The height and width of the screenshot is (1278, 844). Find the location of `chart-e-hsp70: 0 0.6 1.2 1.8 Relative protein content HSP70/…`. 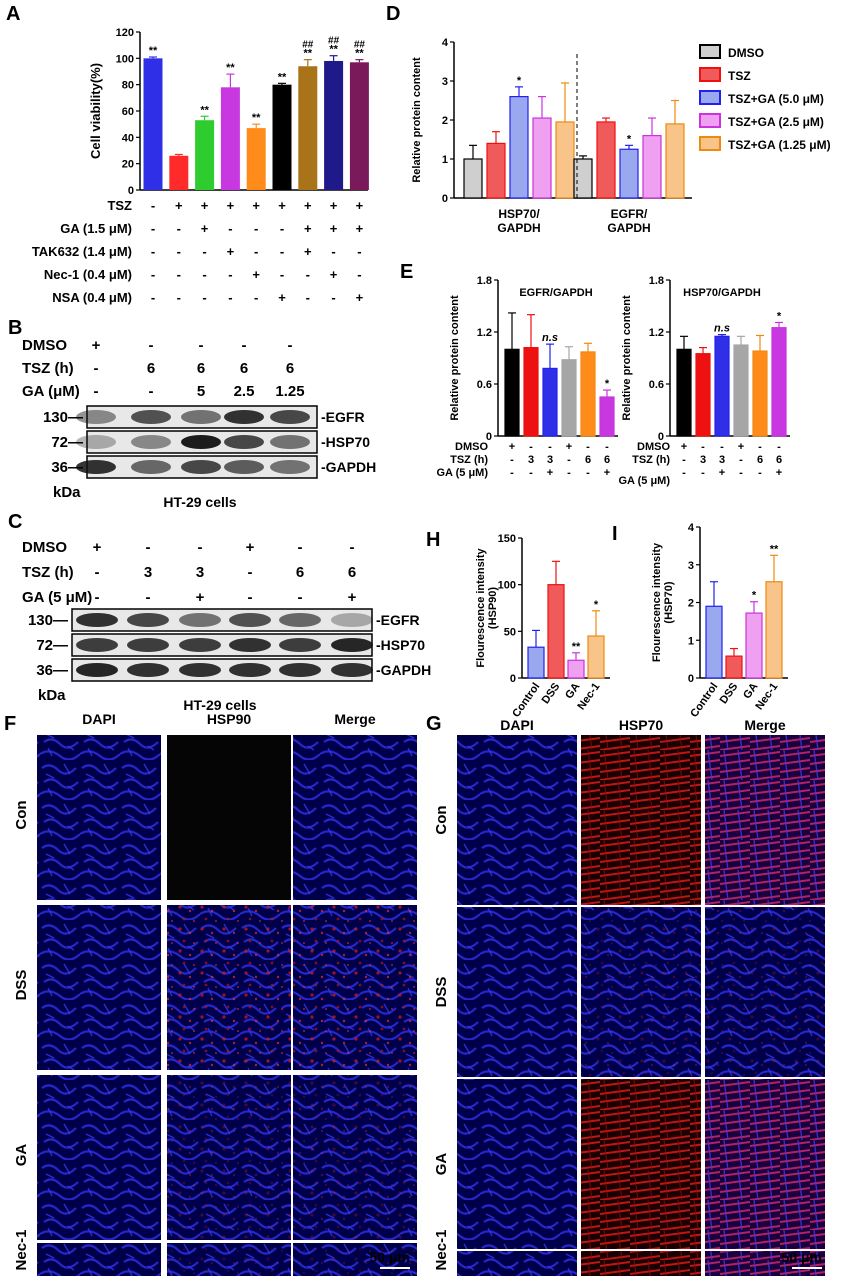

chart-e-hsp70: 0 0.6 1.2 1.8 Relative protein content HSP70/… is located at coordinates (705, 359).